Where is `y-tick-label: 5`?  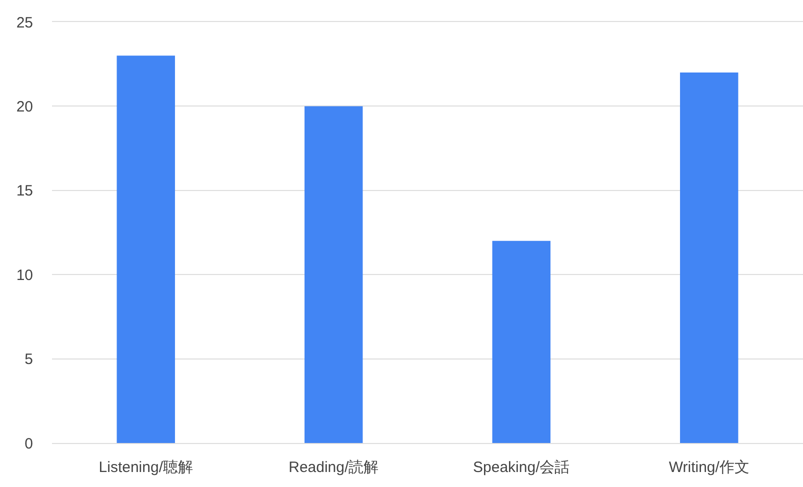
y-tick-label: 5 is located at coordinates (28, 359).